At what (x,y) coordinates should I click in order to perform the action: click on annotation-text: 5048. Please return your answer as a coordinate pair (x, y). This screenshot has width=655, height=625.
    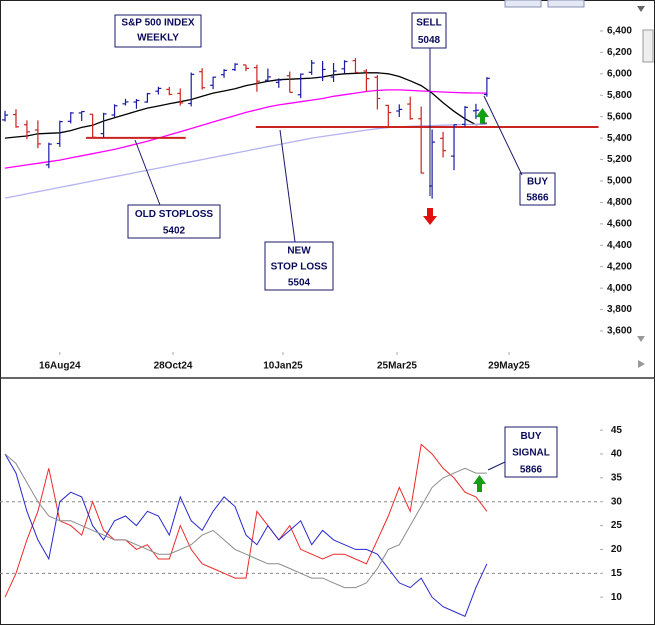
    Looking at the image, I should click on (429, 40).